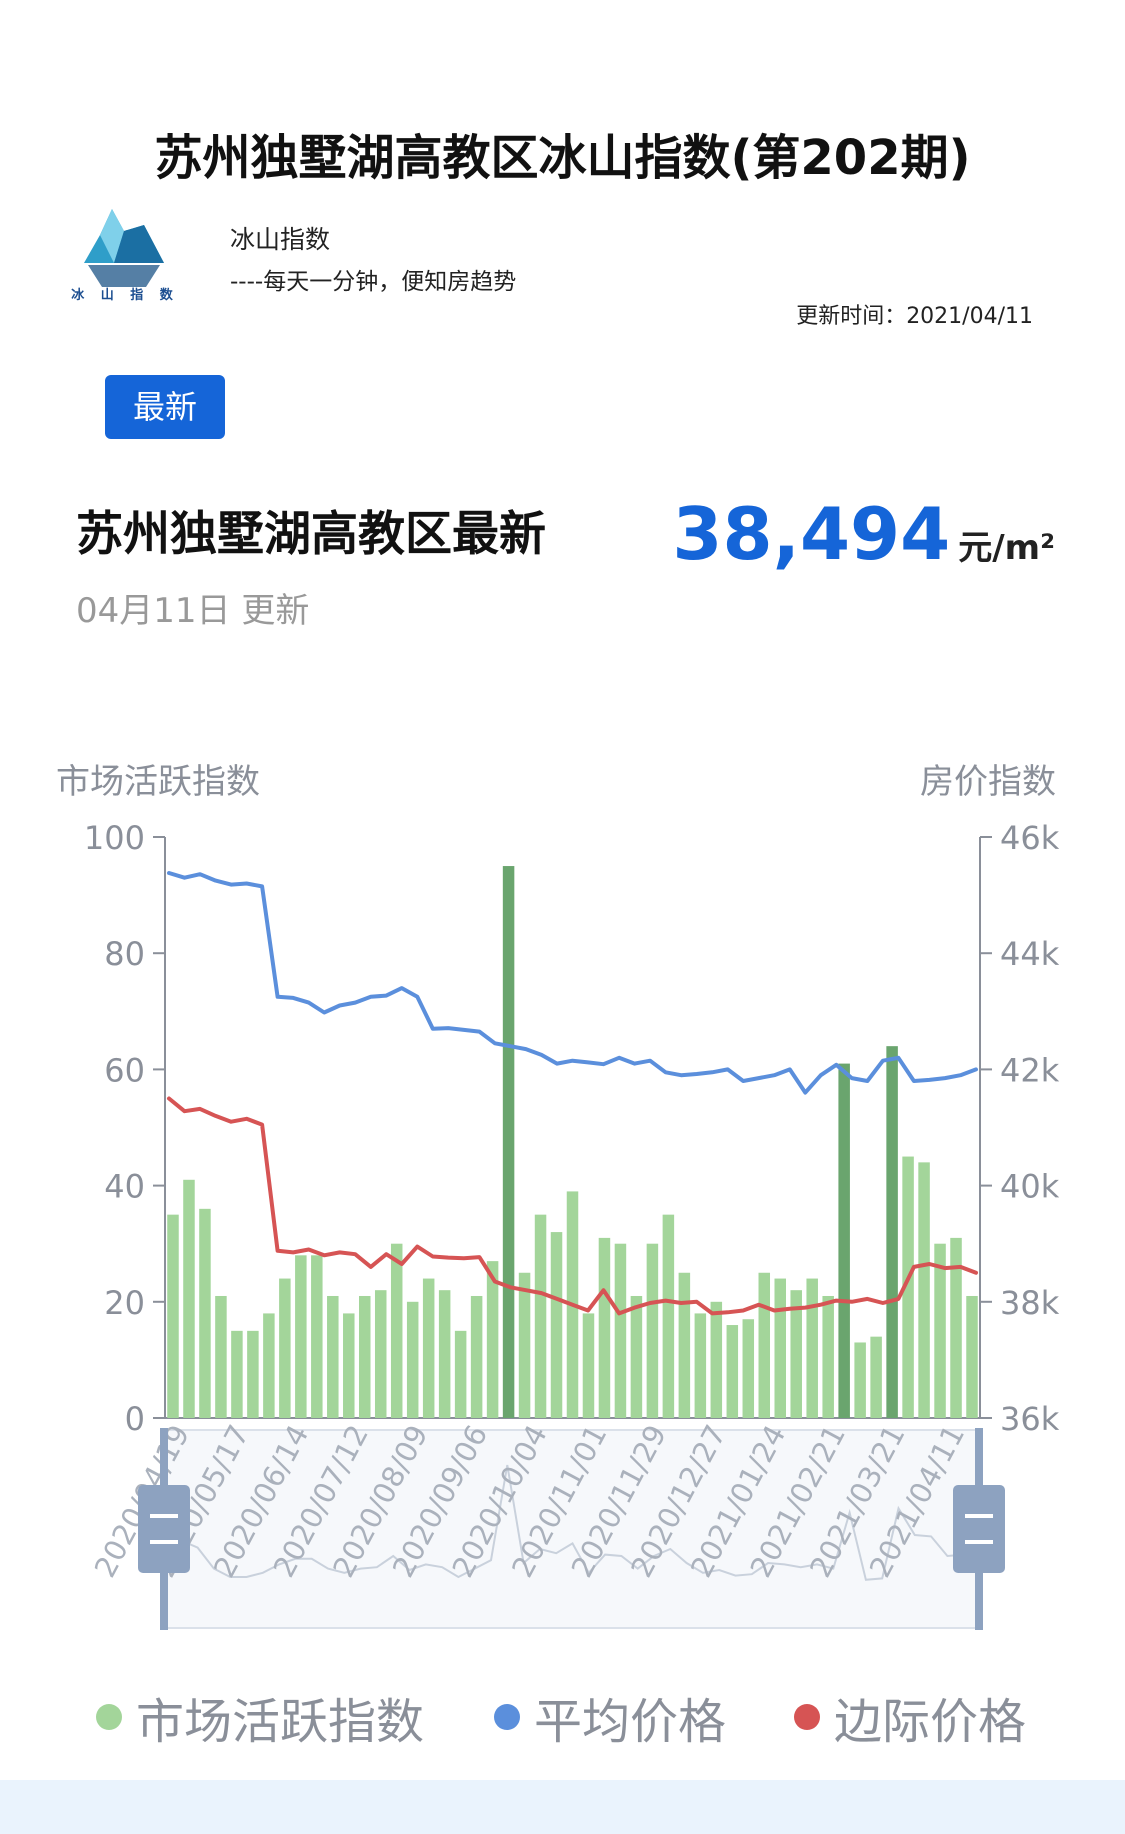  I want to click on section-updated-date: 04月11日 更新, so click(193, 611).